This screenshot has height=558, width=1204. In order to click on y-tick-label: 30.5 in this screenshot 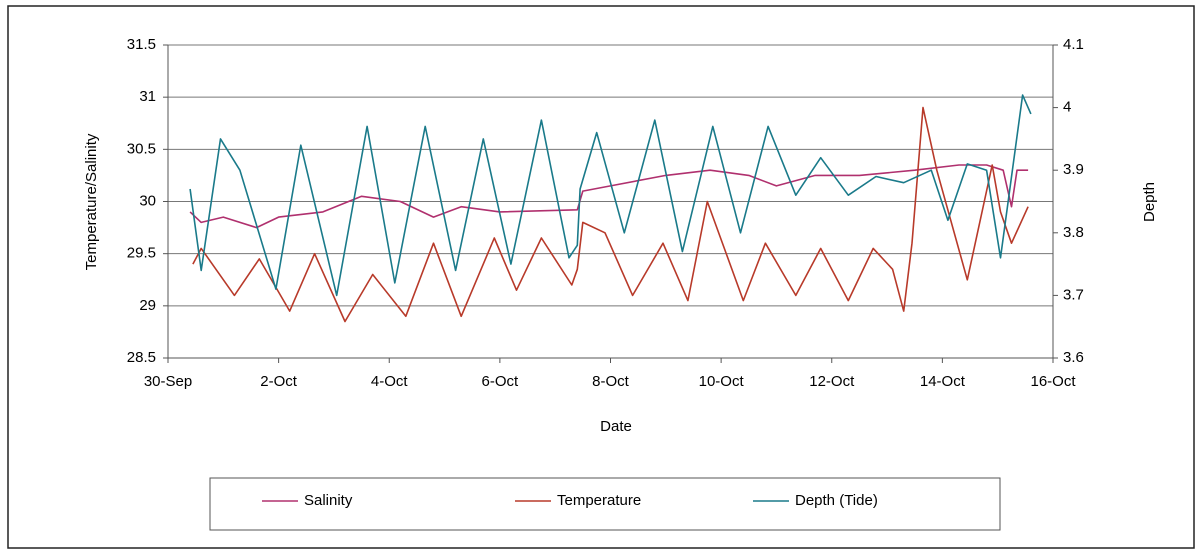, I will do `click(141, 148)`.